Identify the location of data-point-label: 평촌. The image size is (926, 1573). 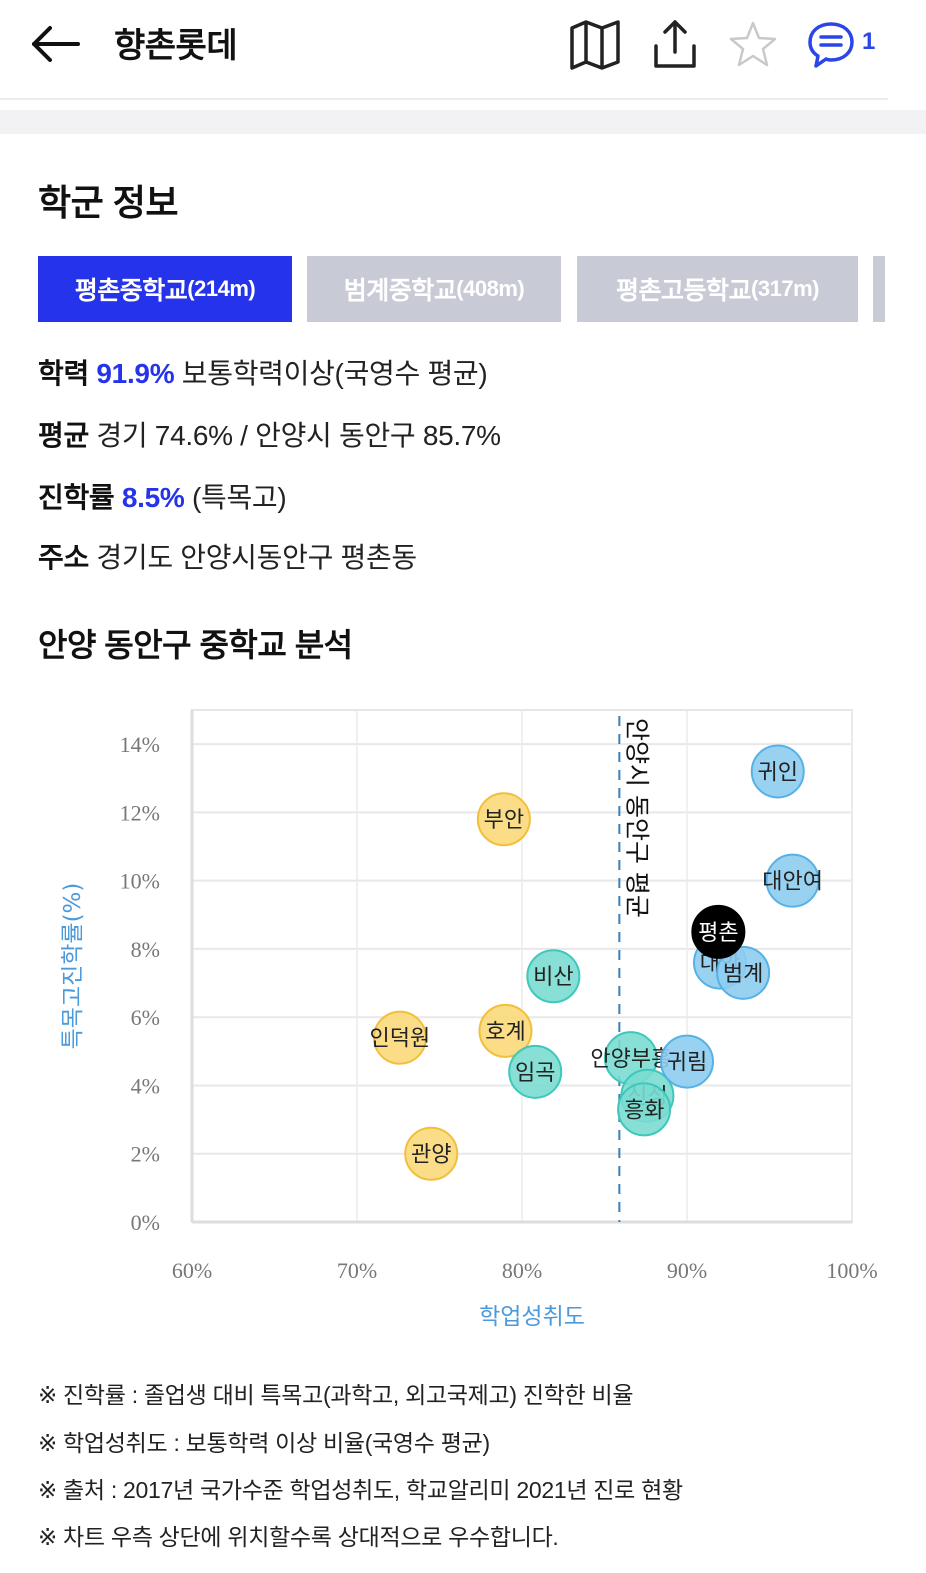
(718, 933).